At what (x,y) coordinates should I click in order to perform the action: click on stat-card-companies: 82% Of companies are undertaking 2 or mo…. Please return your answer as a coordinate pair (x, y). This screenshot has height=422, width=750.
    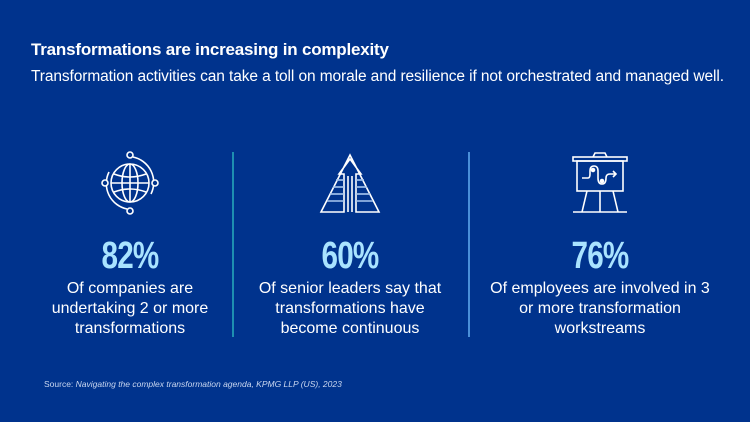
    Looking at the image, I should click on (130, 244).